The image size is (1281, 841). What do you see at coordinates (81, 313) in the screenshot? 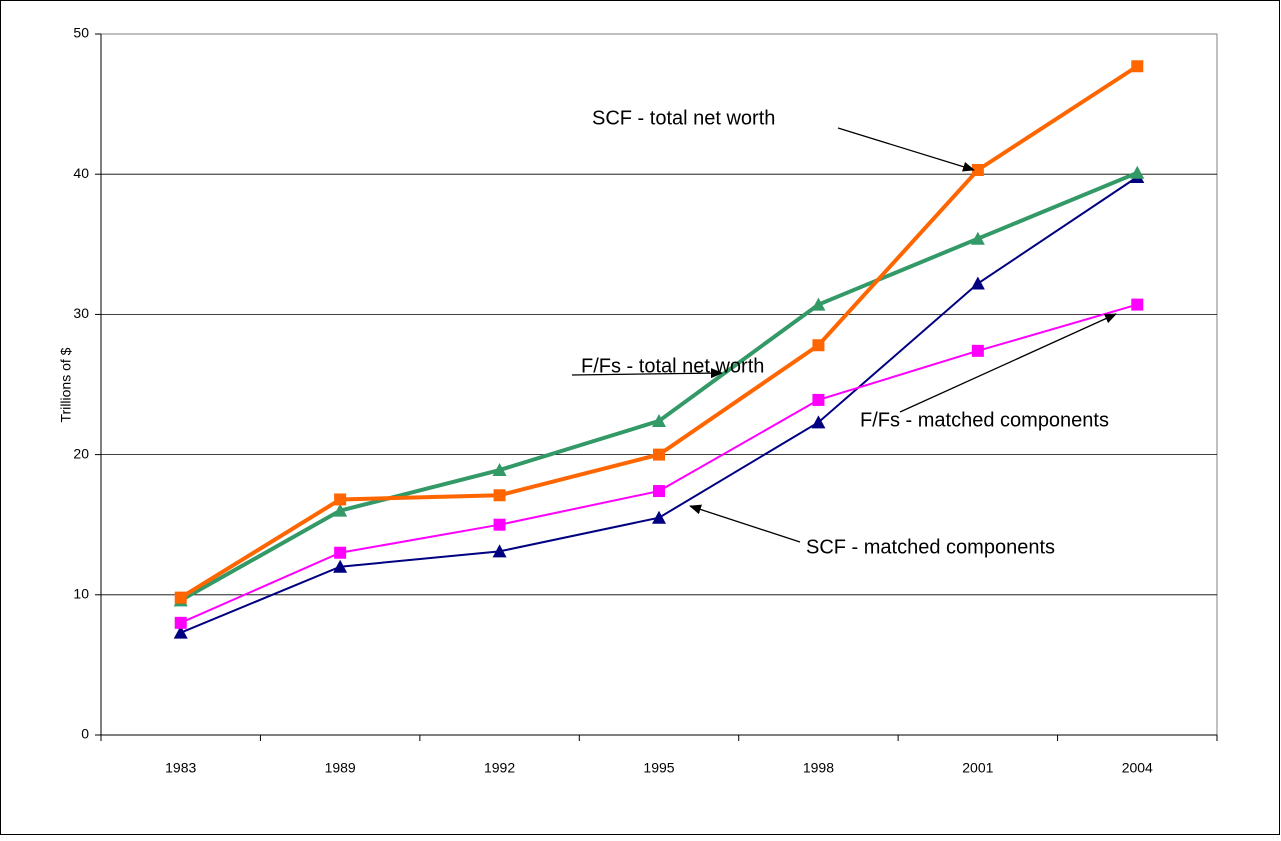
I see `y-tick-label: 30` at bounding box center [81, 313].